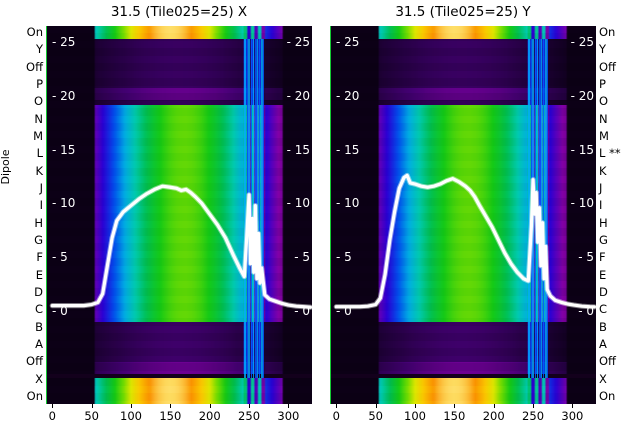  Describe the element at coordinates (131, 416) in the screenshot. I see `x-tick-label: 100` at that location.